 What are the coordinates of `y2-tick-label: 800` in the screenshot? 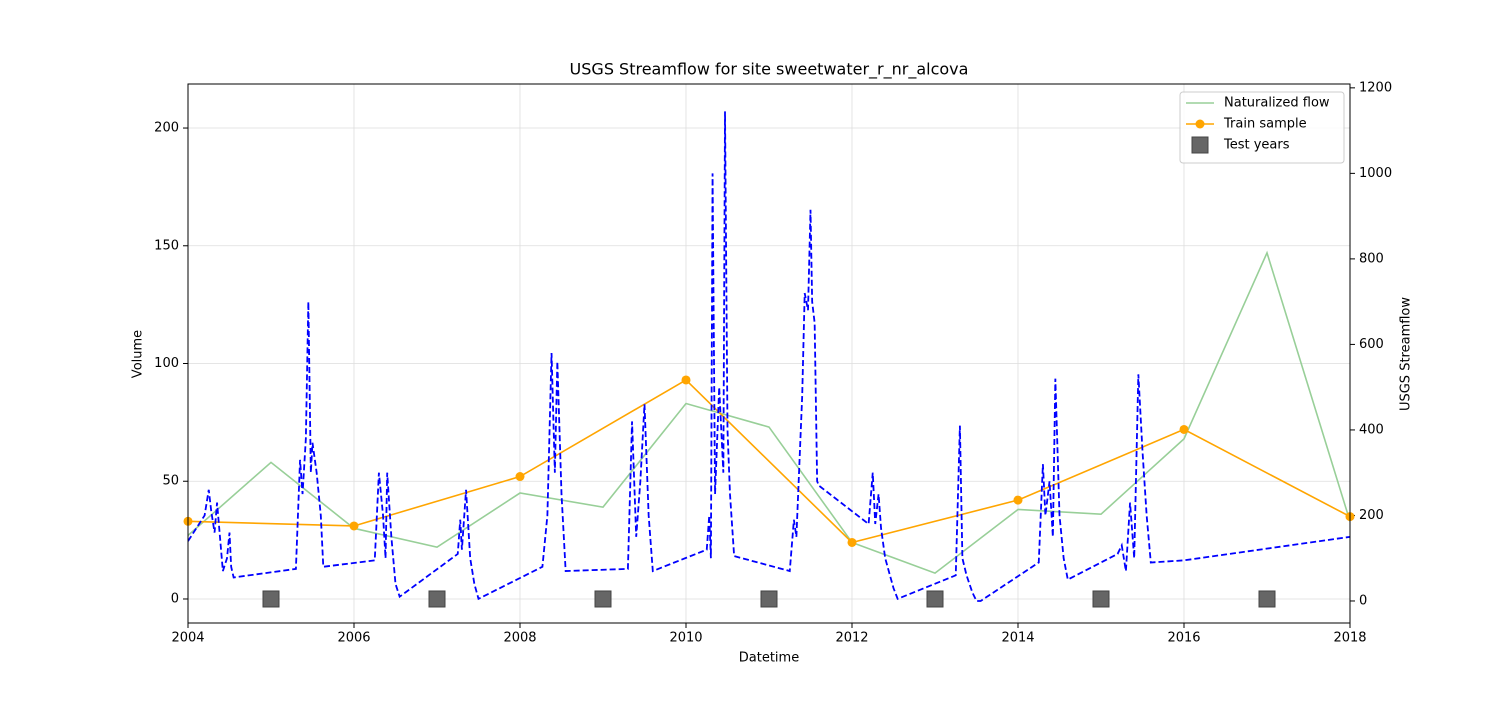 It's located at (1371, 258).